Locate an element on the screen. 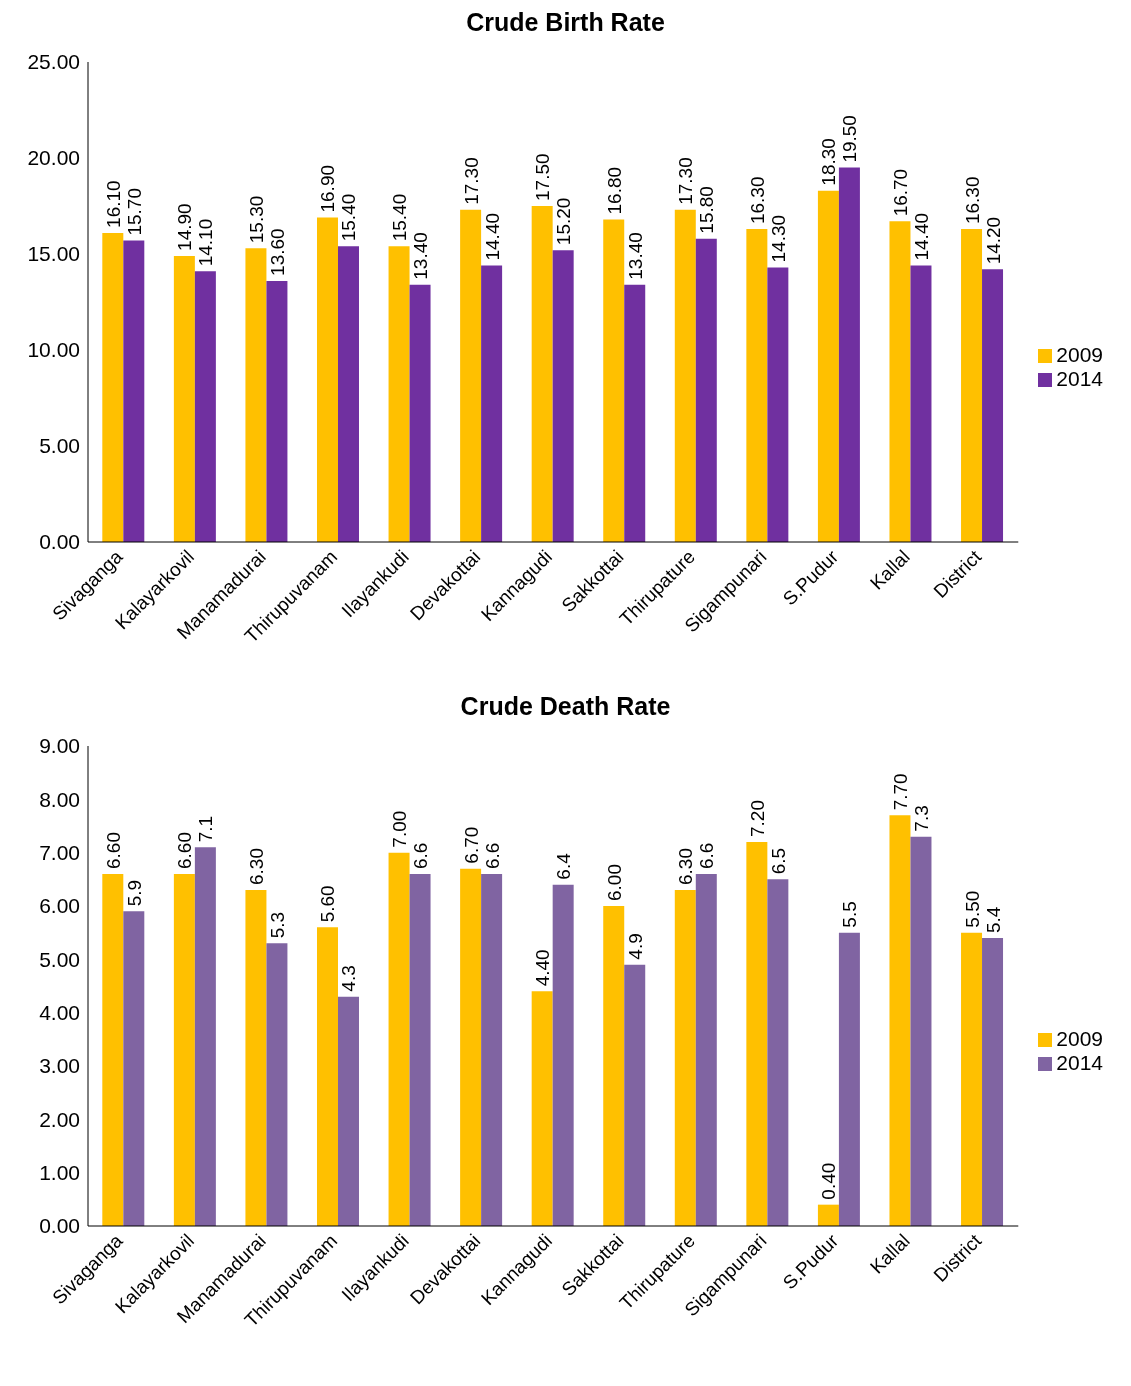 The width and height of the screenshot is (1131, 1386). data-label: 17.50 is located at coordinates (543, 177).